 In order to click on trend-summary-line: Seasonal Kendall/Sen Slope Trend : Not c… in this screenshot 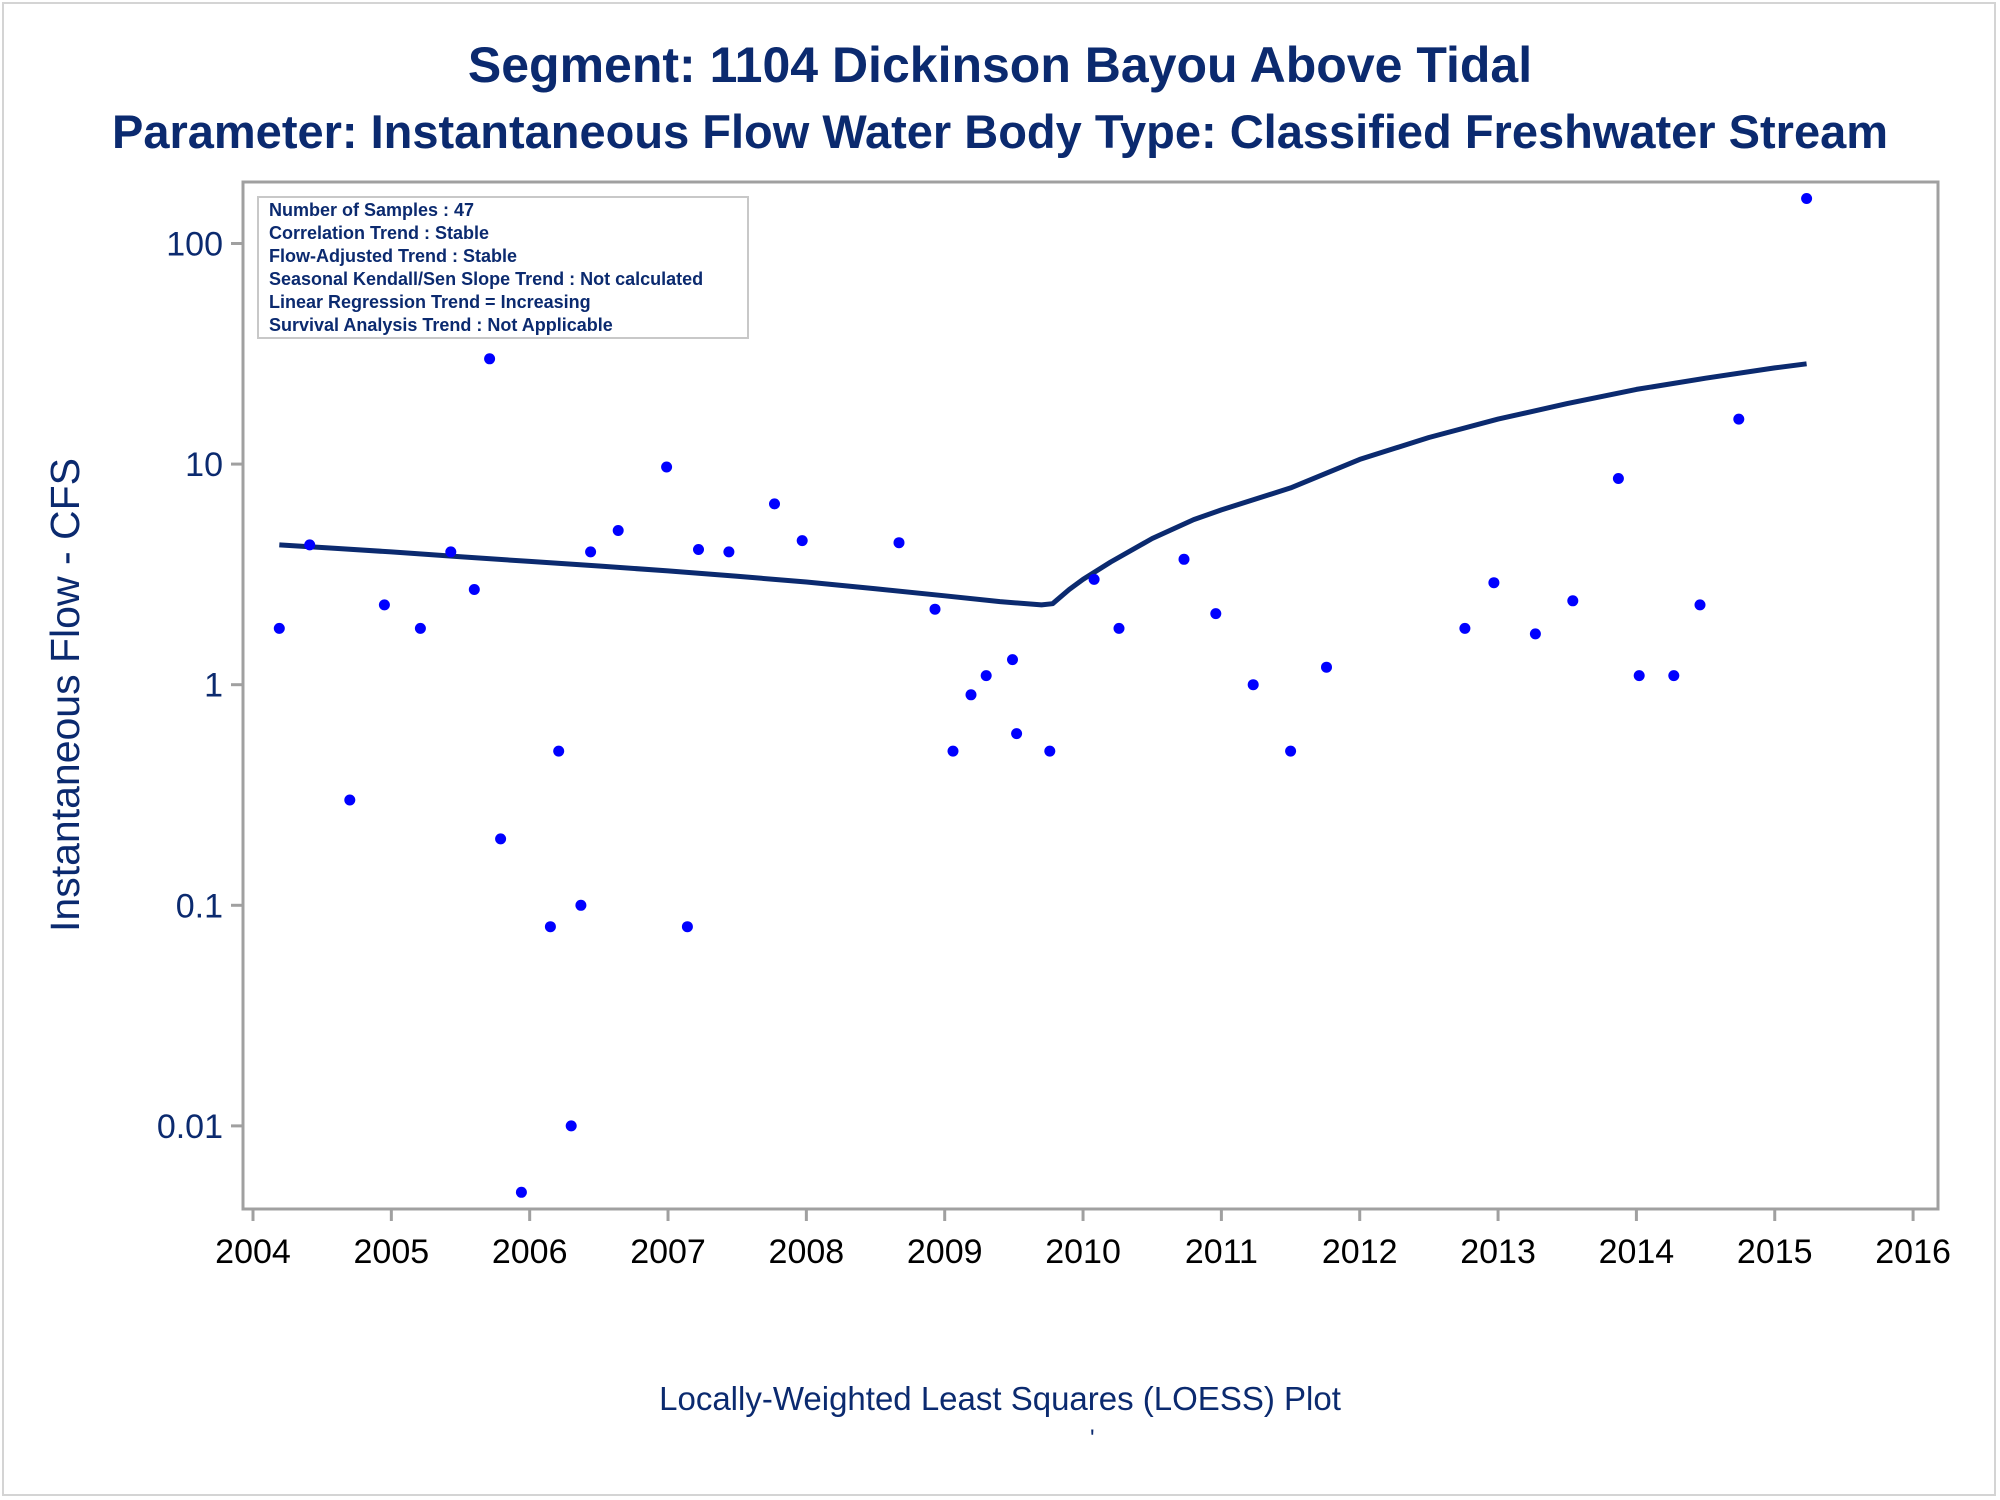, I will do `click(486, 279)`.